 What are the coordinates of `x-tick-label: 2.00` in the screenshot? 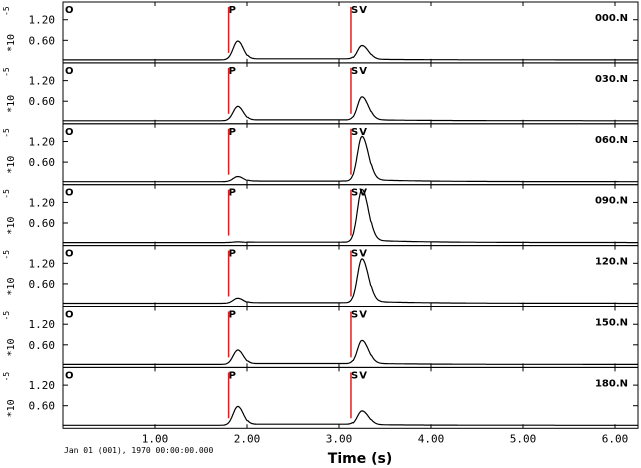 It's located at (247, 438).